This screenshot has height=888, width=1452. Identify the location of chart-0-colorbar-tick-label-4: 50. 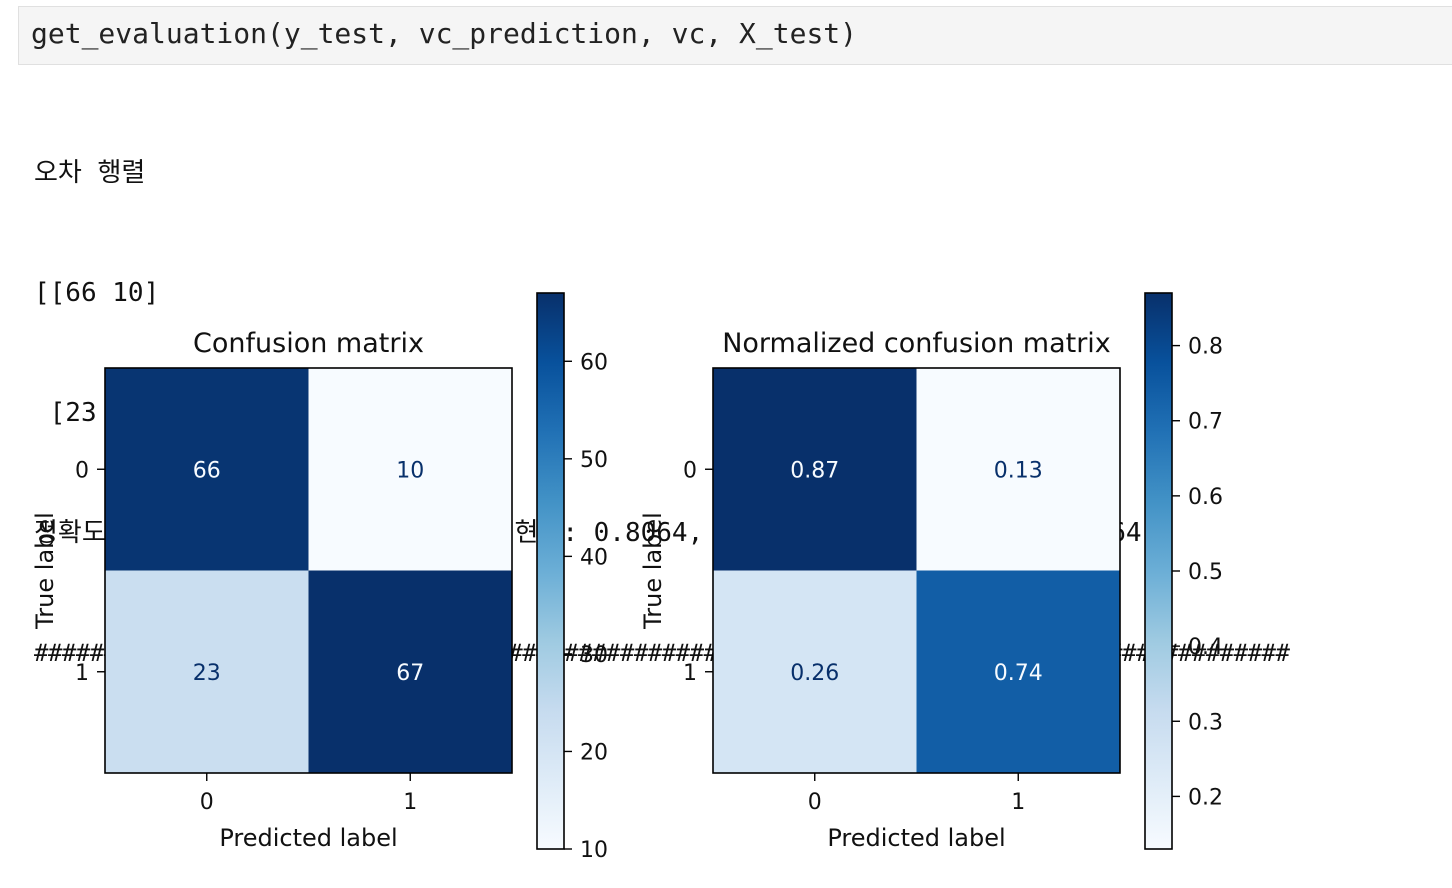
(594, 460).